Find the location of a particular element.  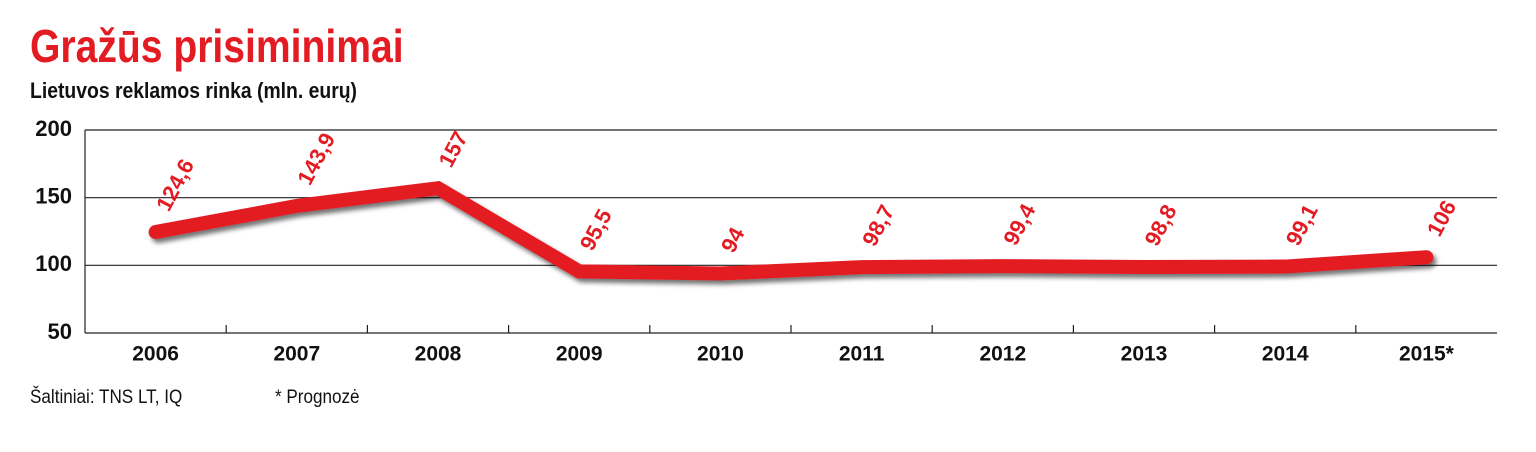

value-label: 95,5 is located at coordinates (596, 230).